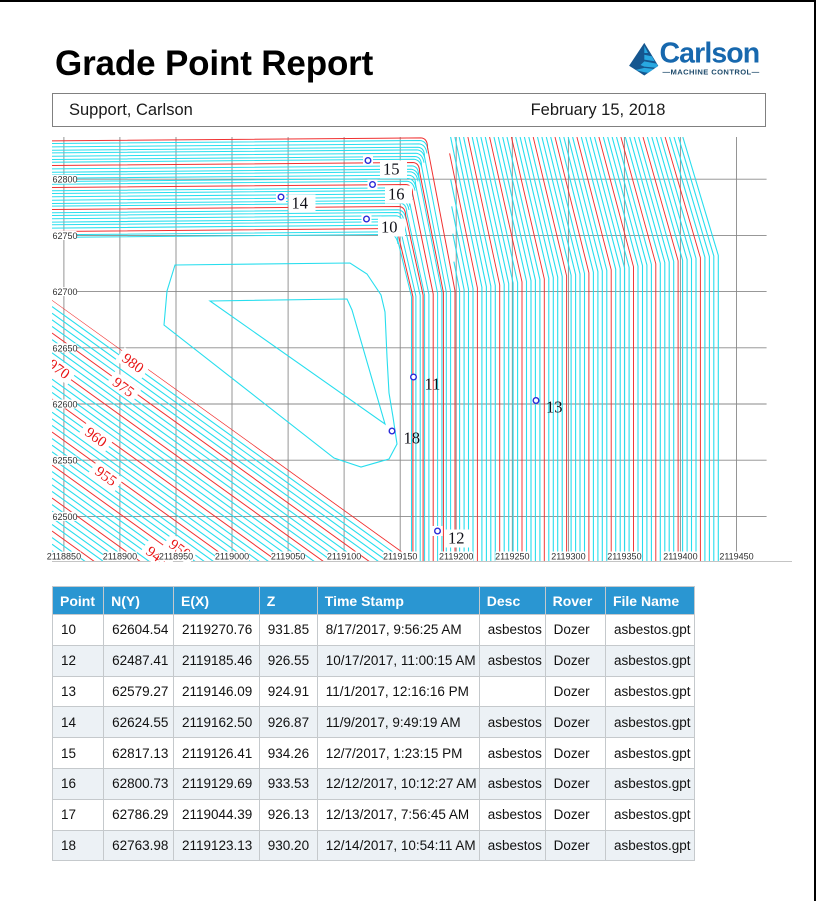  Describe the element at coordinates (288, 557) in the screenshot. I see `svg-text: 2119050` at that location.